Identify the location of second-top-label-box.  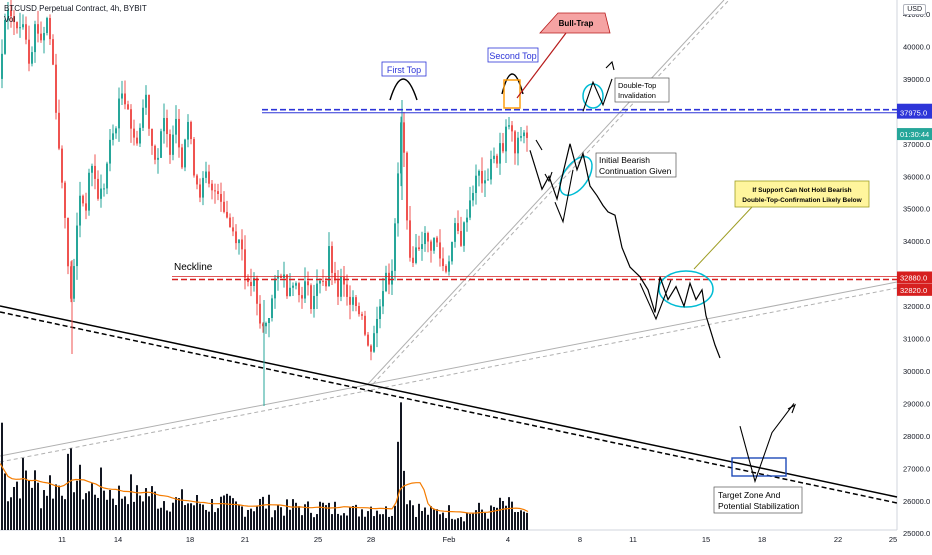
(513, 55).